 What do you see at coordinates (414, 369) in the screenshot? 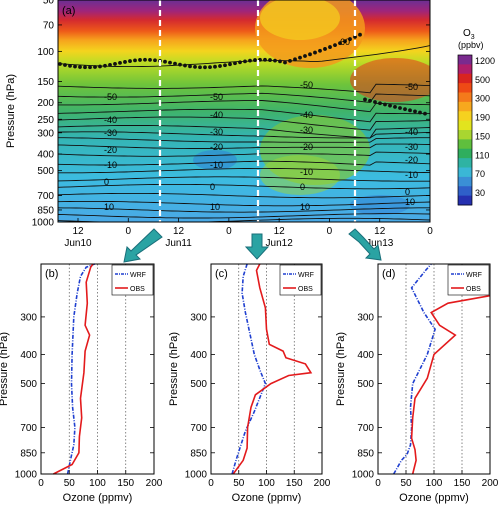
I see `series-wrf-line` at bounding box center [414, 369].